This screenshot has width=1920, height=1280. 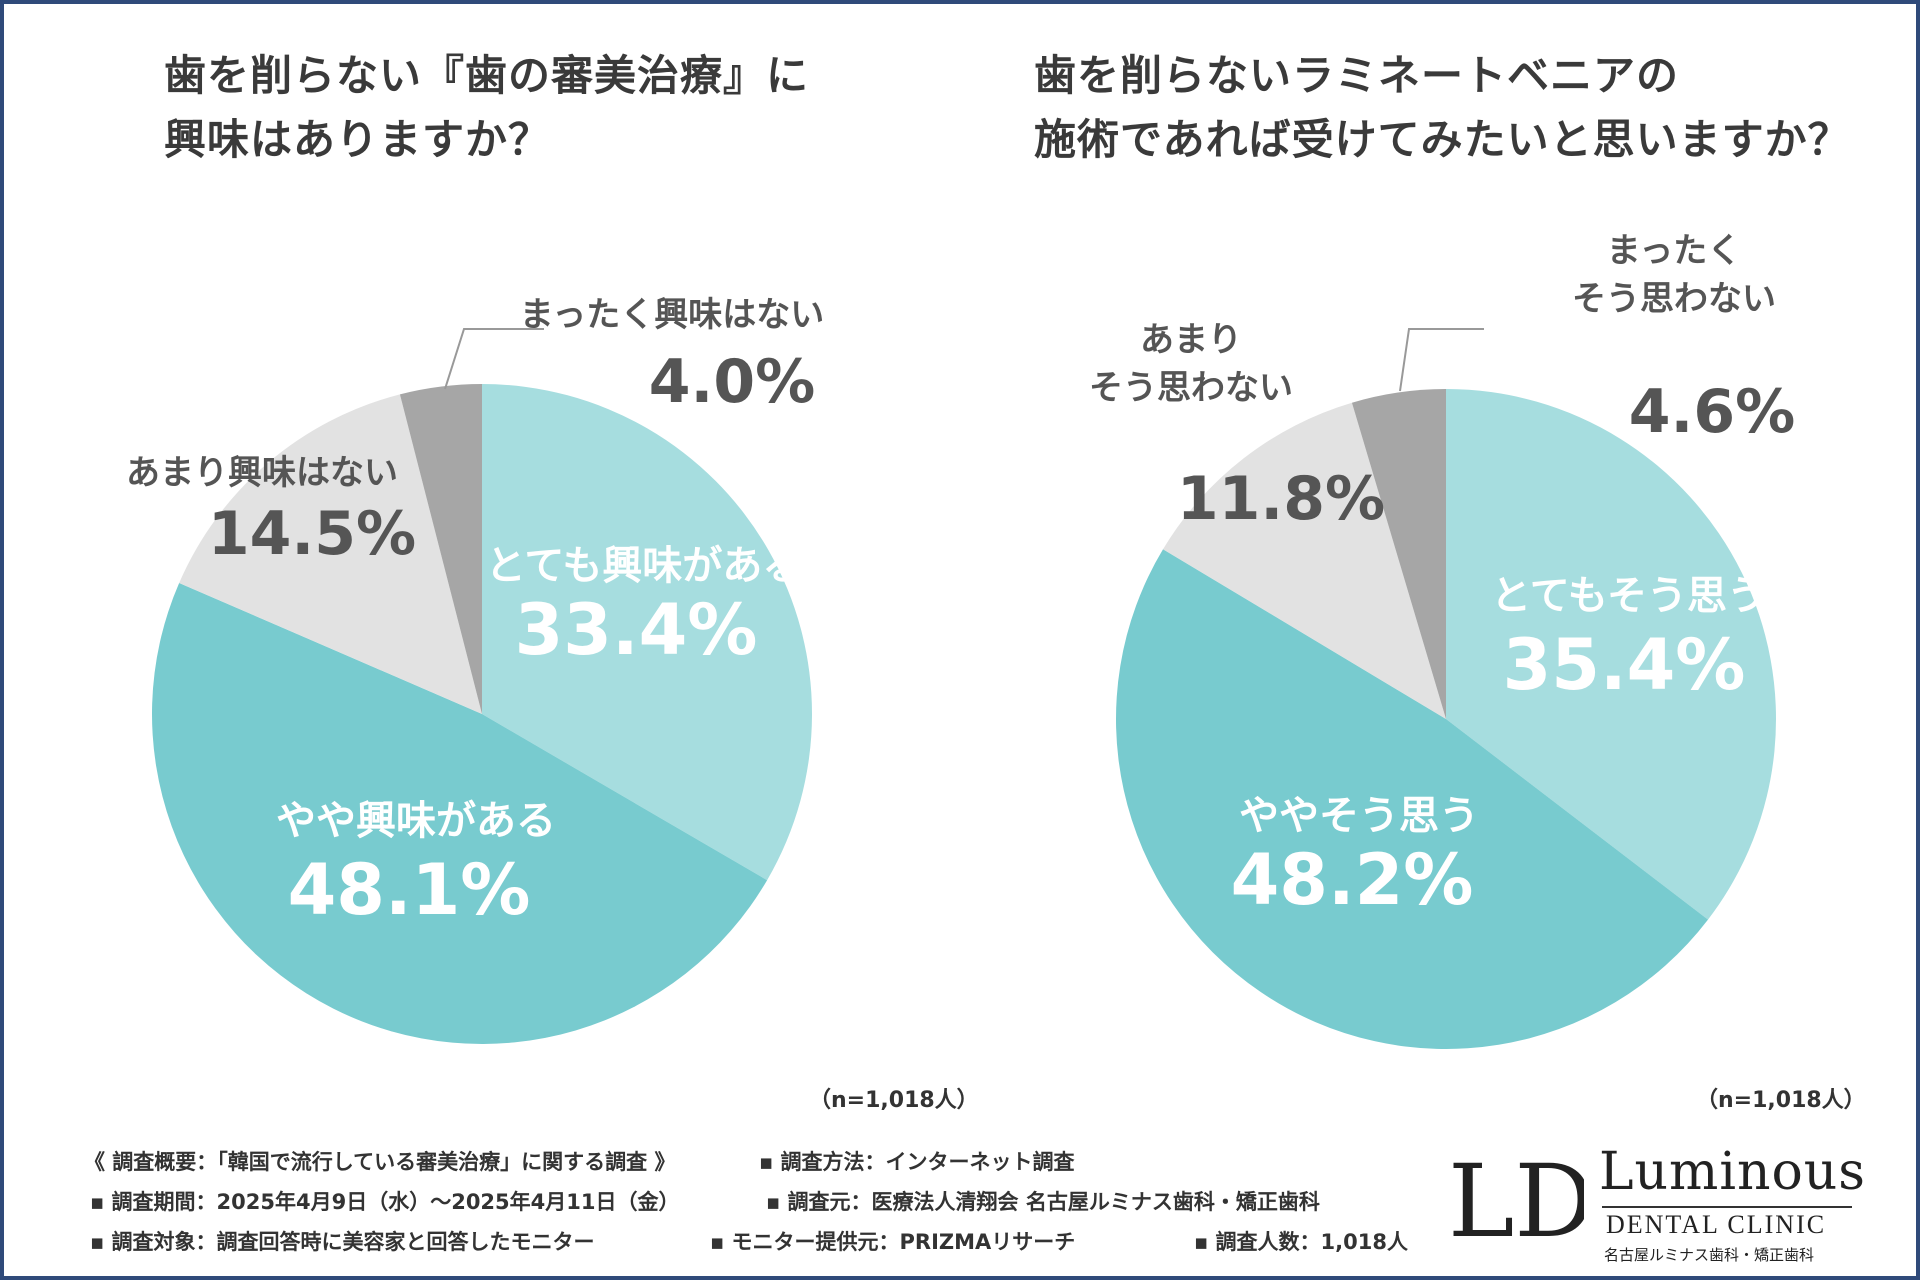 I want to click on logo-mark: LD, so click(x=1516, y=1201).